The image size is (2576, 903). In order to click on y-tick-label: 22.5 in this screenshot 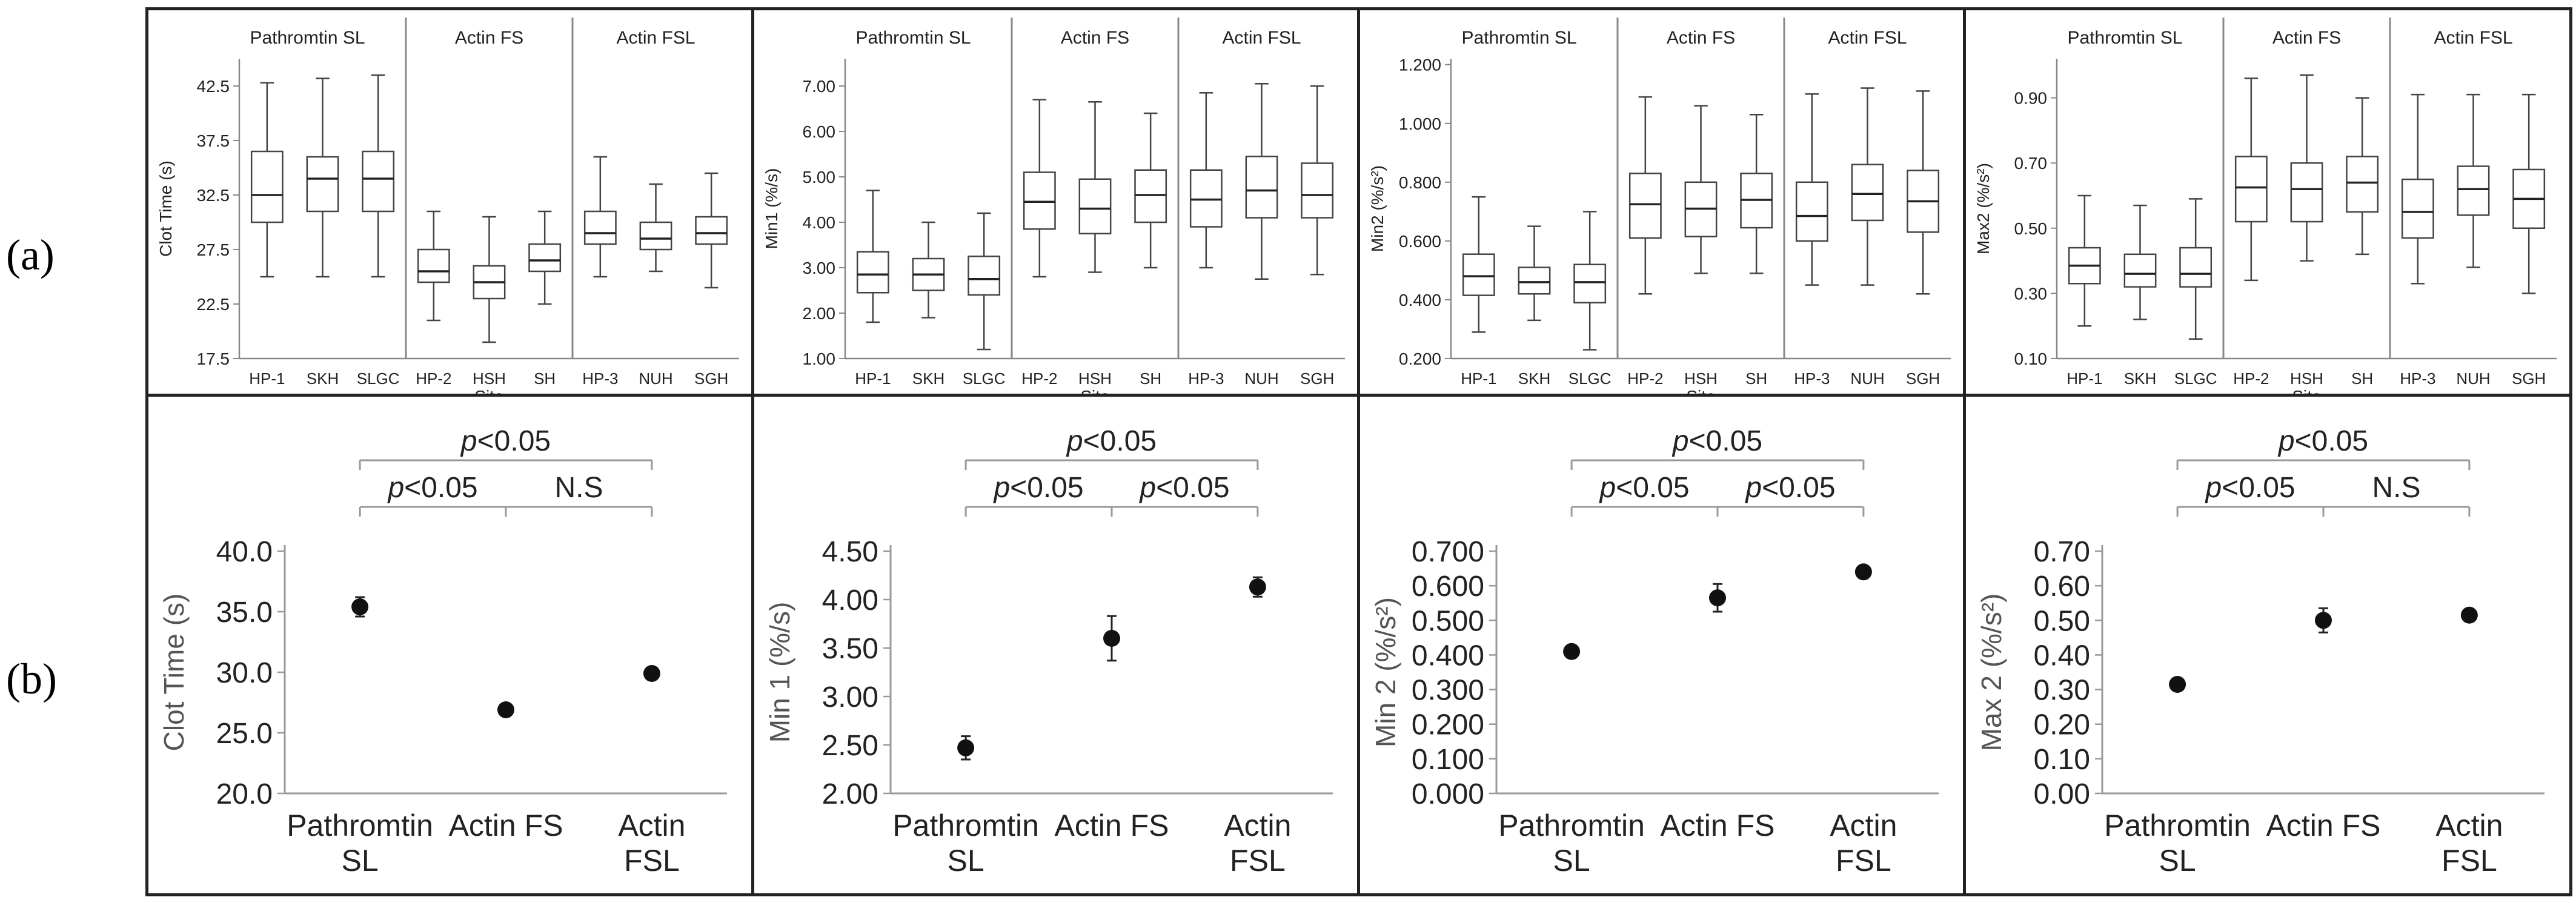, I will do `click(213, 304)`.